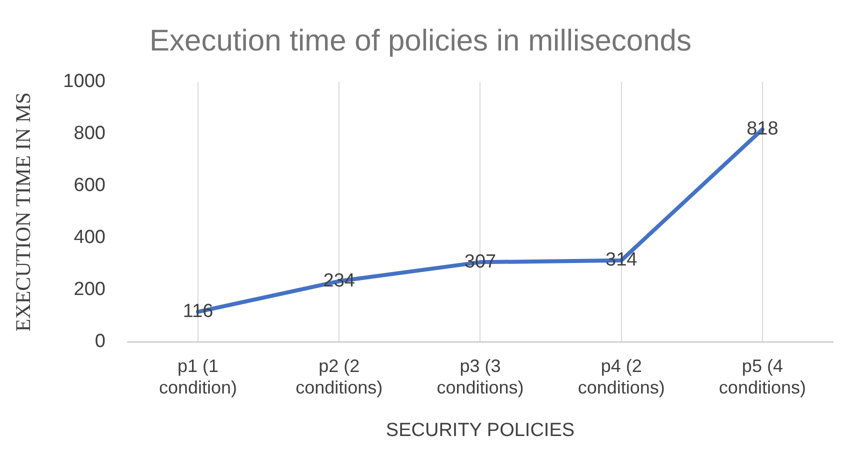 This screenshot has width=853, height=466. Describe the element at coordinates (23, 212) in the screenshot. I see `y-axis-title: EXECUTION TIME IN MS` at that location.